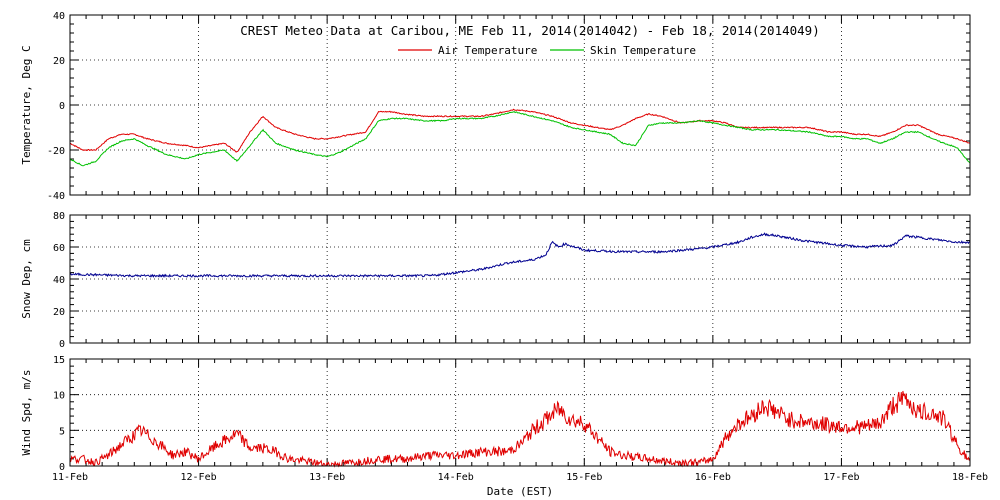 This screenshot has width=1000, height=500. Describe the element at coordinates (56, 151) in the screenshot. I see `y-tick-label: -20` at that location.